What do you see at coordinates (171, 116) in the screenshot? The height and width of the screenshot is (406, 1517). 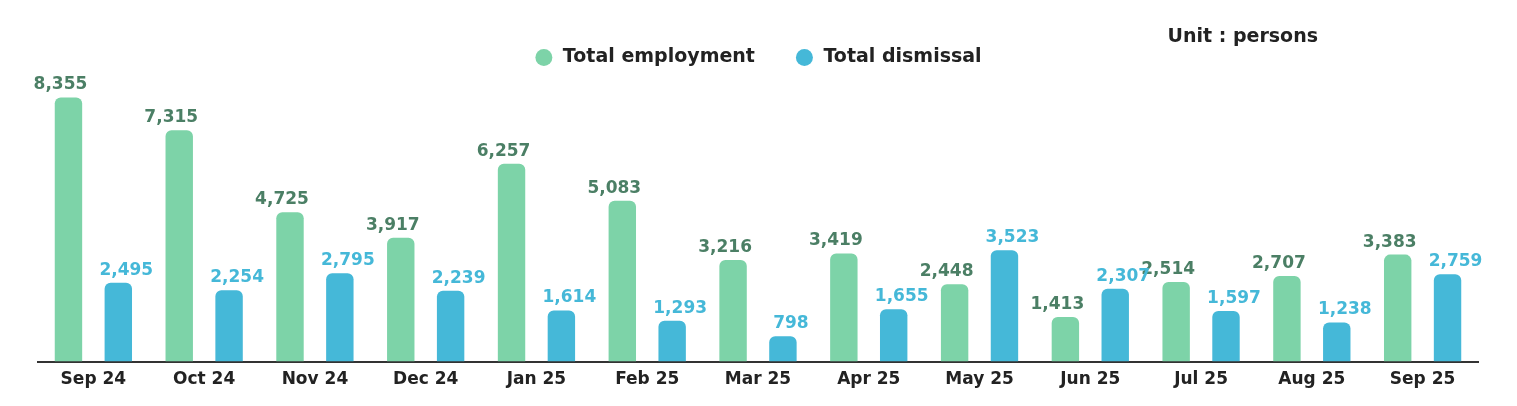 I see `data-label: 7,315` at bounding box center [171, 116].